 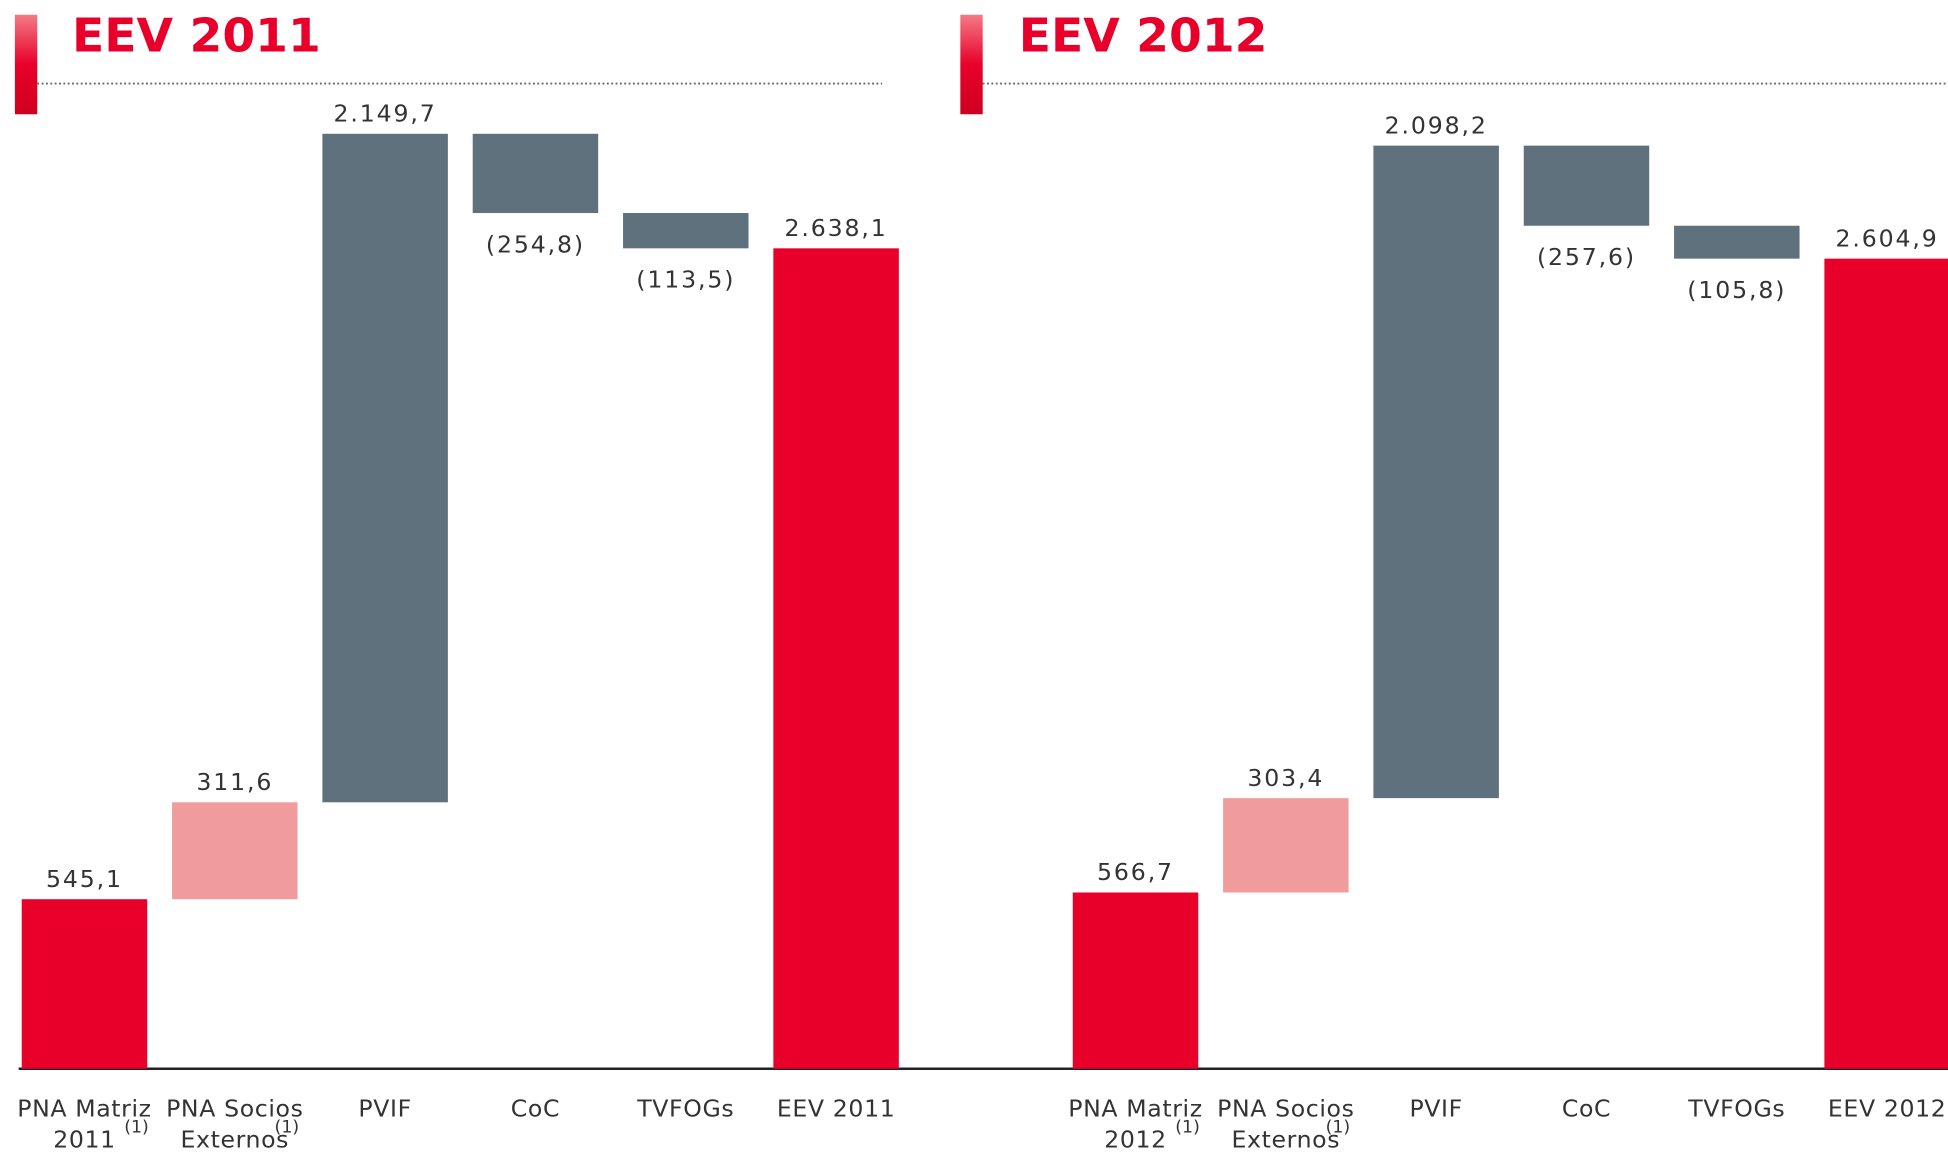 I want to click on x-tick-label: 2012, so click(x=1135, y=1139).